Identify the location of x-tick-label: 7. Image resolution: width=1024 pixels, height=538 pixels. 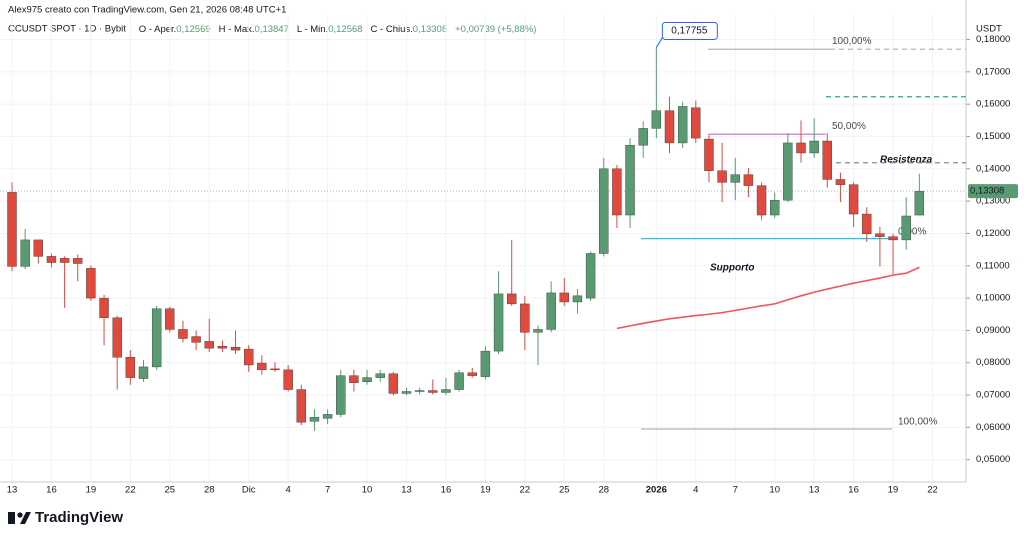
(735, 490).